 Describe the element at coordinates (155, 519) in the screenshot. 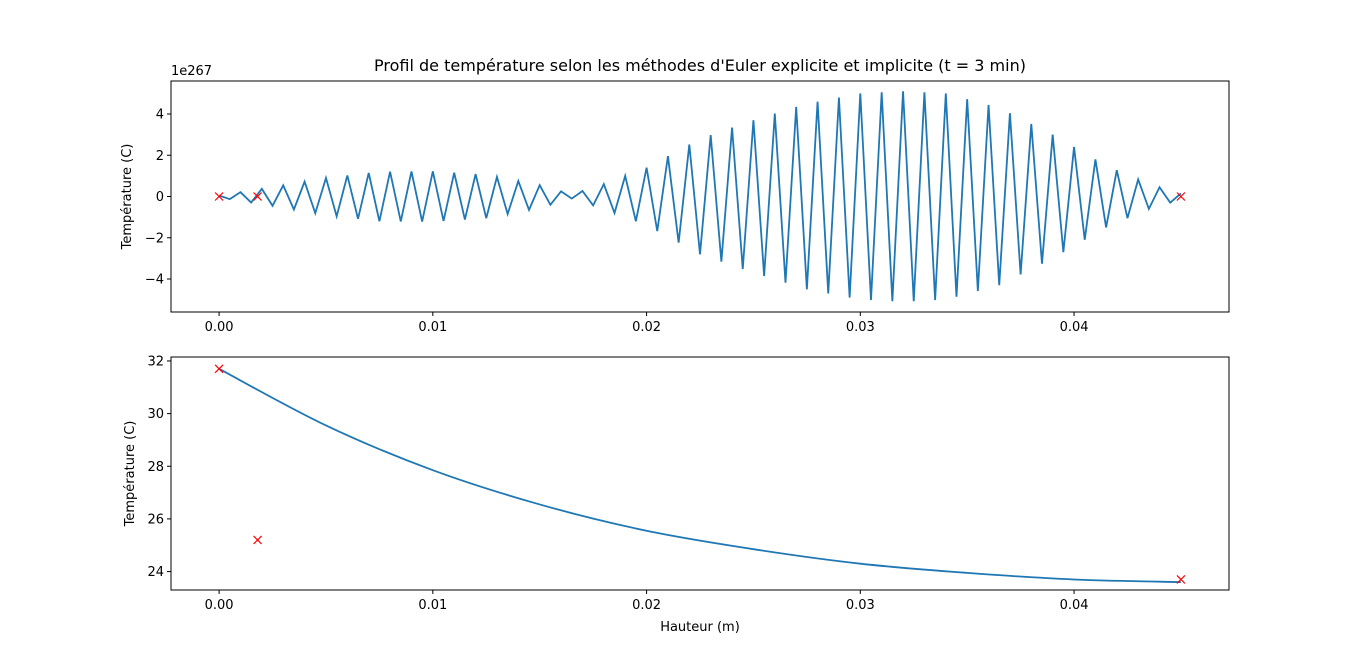

I see `bottom-ytick-label: 26` at that location.